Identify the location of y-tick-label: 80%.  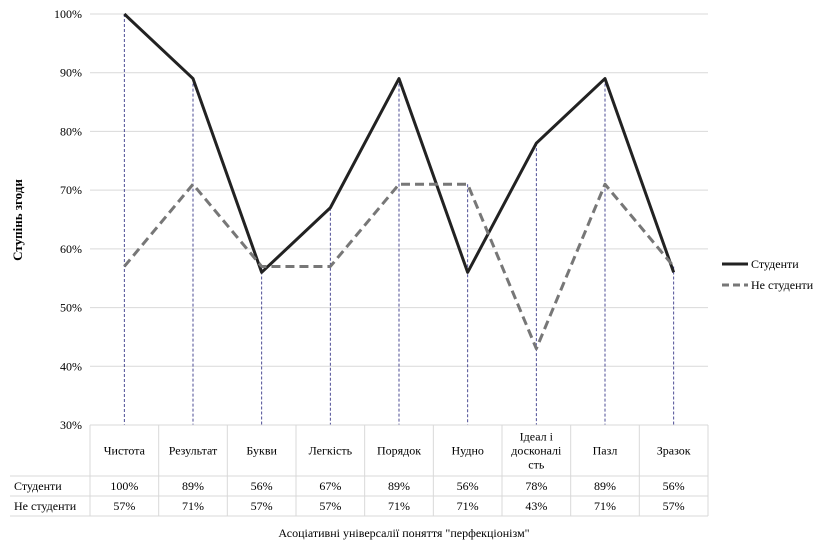
(71, 131).